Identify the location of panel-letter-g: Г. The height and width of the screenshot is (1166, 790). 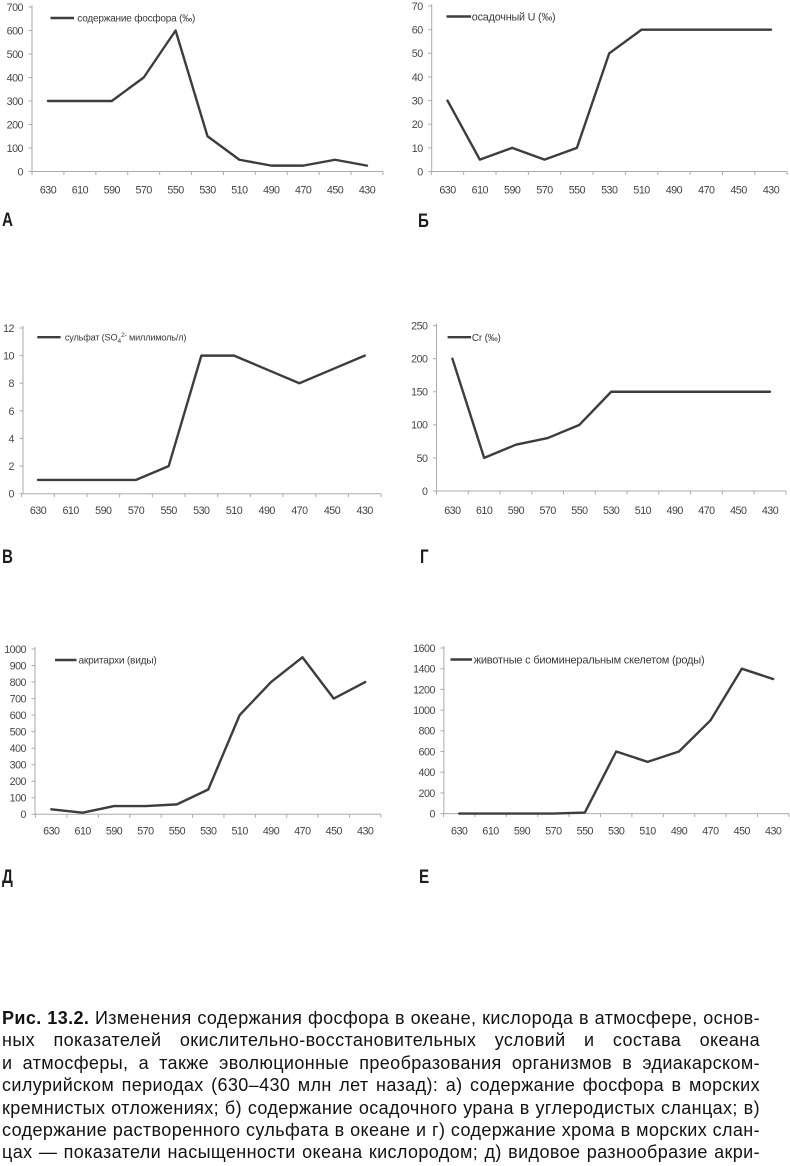
(424, 557).